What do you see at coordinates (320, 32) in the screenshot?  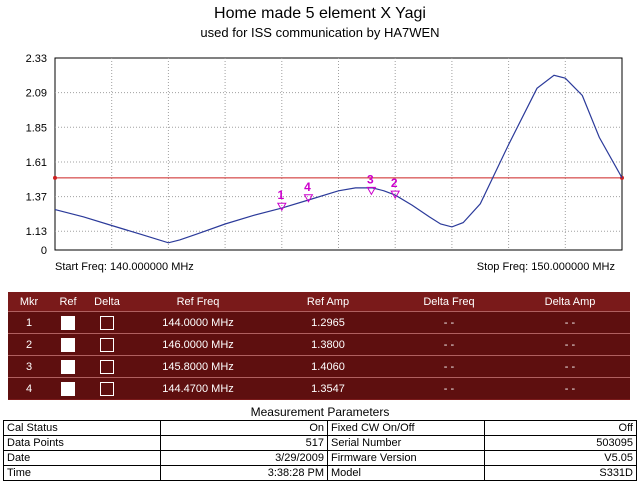 I see `chart-subtitle: used for ISS communication by HA7WEN` at bounding box center [320, 32].